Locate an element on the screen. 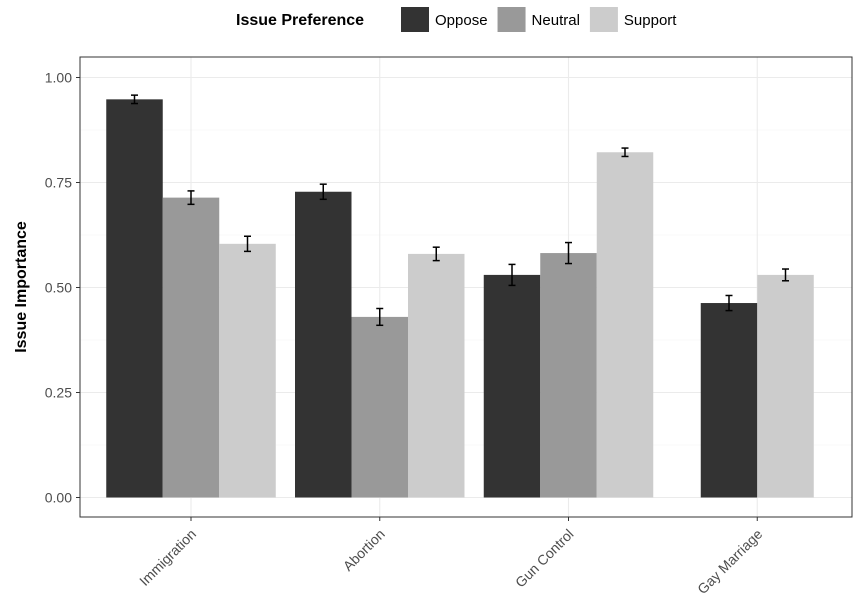 The width and height of the screenshot is (865, 614). bar-neutral-gun-control is located at coordinates (568, 375).